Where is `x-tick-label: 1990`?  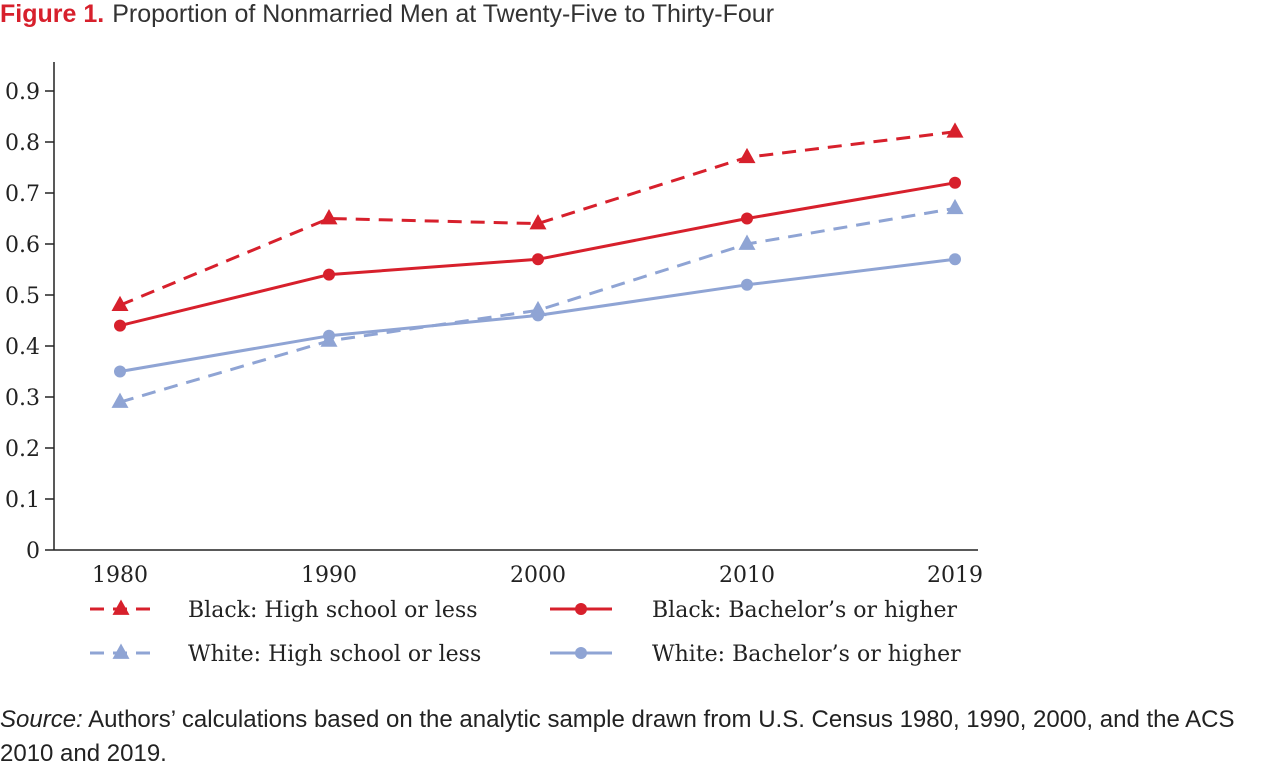
x-tick-label: 1990 is located at coordinates (329, 575).